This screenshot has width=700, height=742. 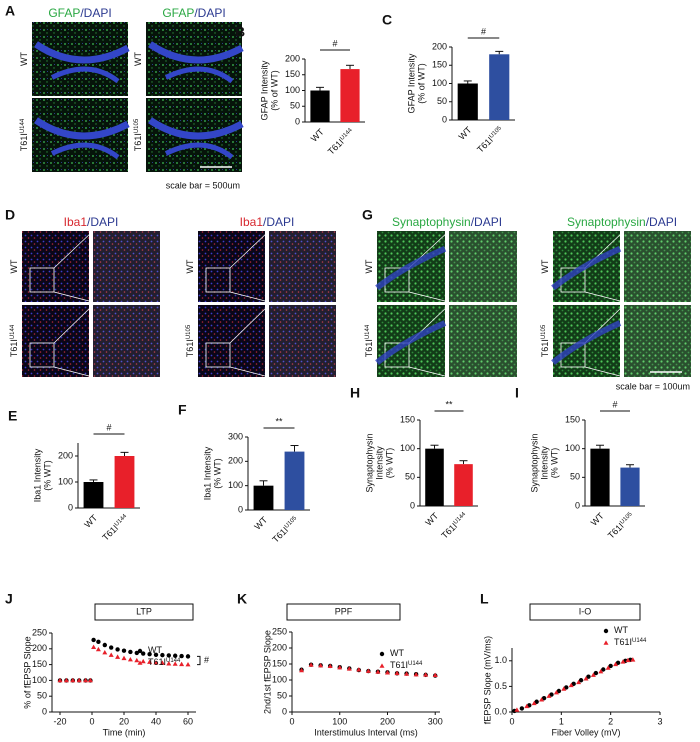 I want to click on counterstain-name: /DAPI, so click(x=209, y=13).